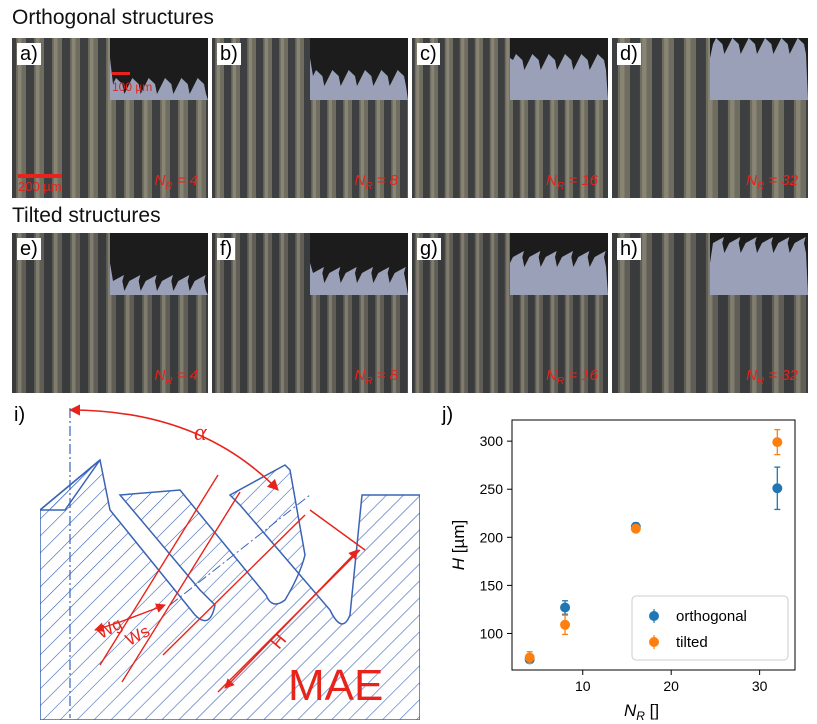 The height and width of the screenshot is (724, 817). I want to click on wg-dimension, so click(107, 626).